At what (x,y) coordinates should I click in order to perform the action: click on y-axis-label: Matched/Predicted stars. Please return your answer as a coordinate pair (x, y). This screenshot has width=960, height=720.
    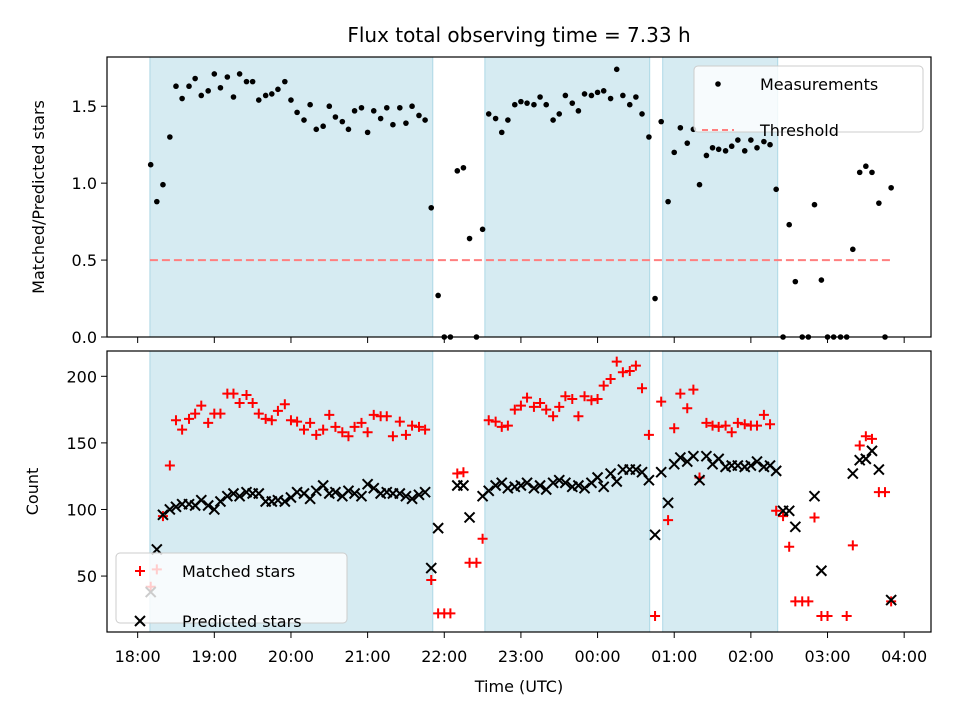
    Looking at the image, I should click on (38, 197).